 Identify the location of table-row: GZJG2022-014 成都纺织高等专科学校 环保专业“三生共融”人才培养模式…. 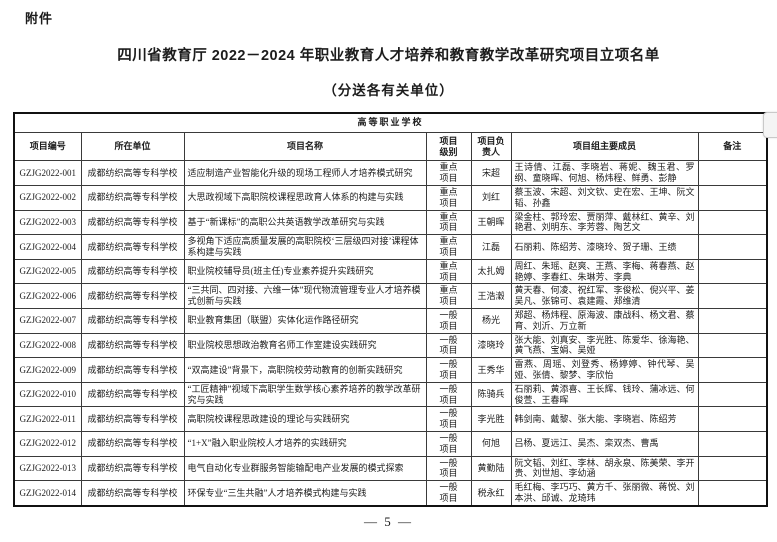
(390, 493).